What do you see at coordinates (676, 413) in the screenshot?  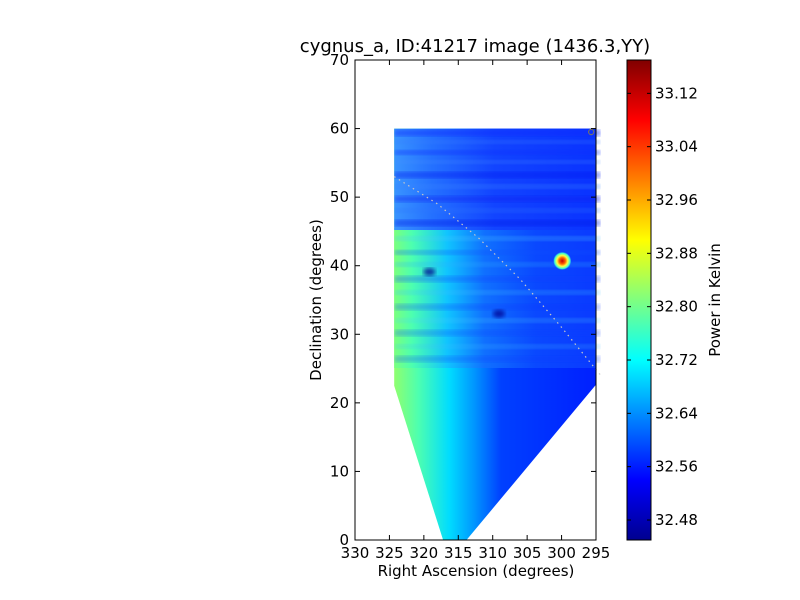 I see `colorbar-tick-label: 32.64` at bounding box center [676, 413].